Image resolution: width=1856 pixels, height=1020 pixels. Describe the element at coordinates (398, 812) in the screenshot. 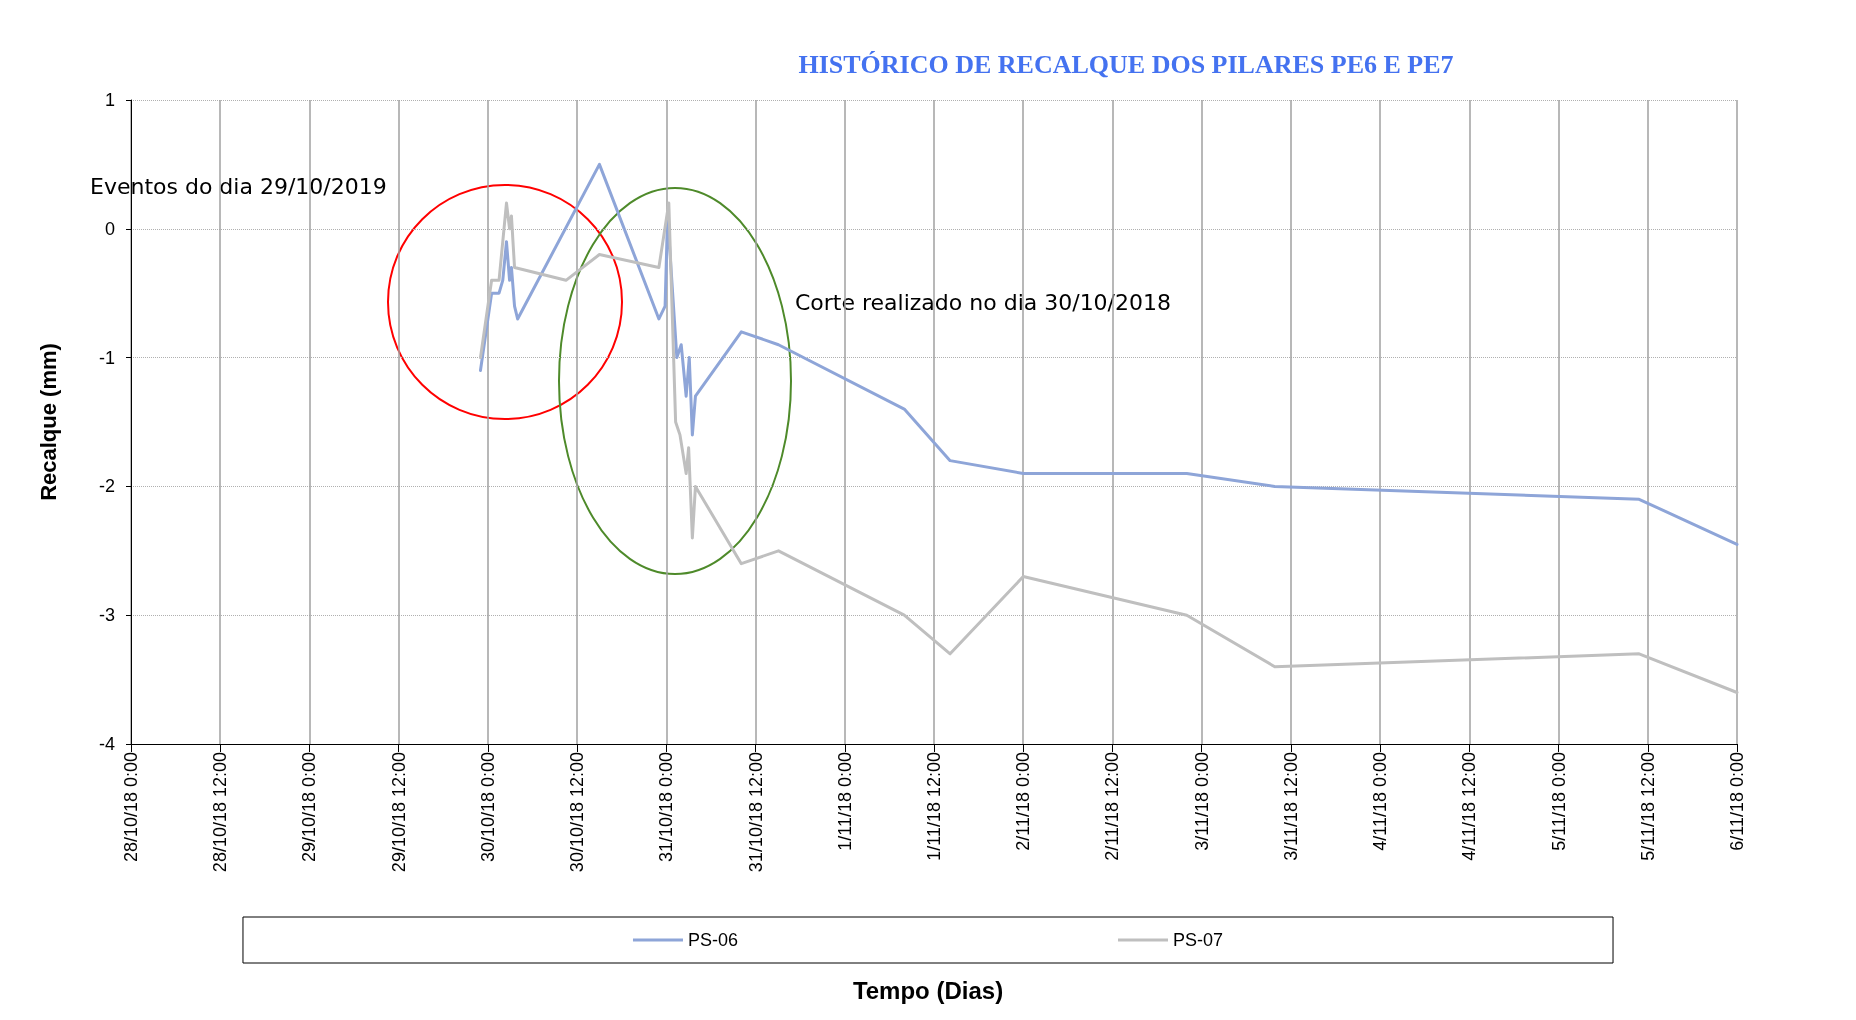

I see `x-tick-label: 29/10/18 12:00` at that location.